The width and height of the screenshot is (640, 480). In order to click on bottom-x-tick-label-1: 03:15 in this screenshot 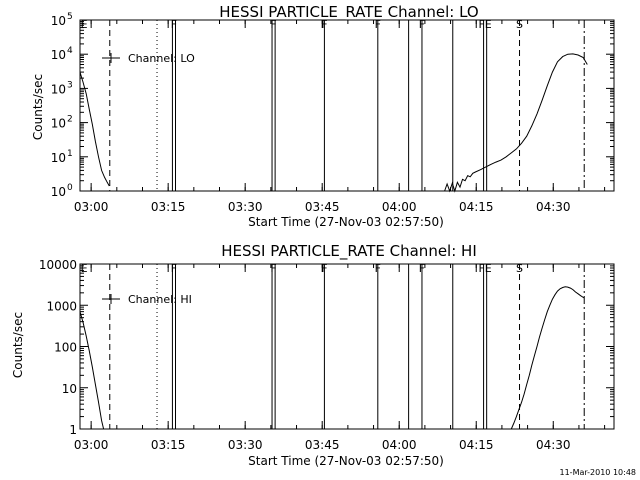, I will do `click(168, 445)`.